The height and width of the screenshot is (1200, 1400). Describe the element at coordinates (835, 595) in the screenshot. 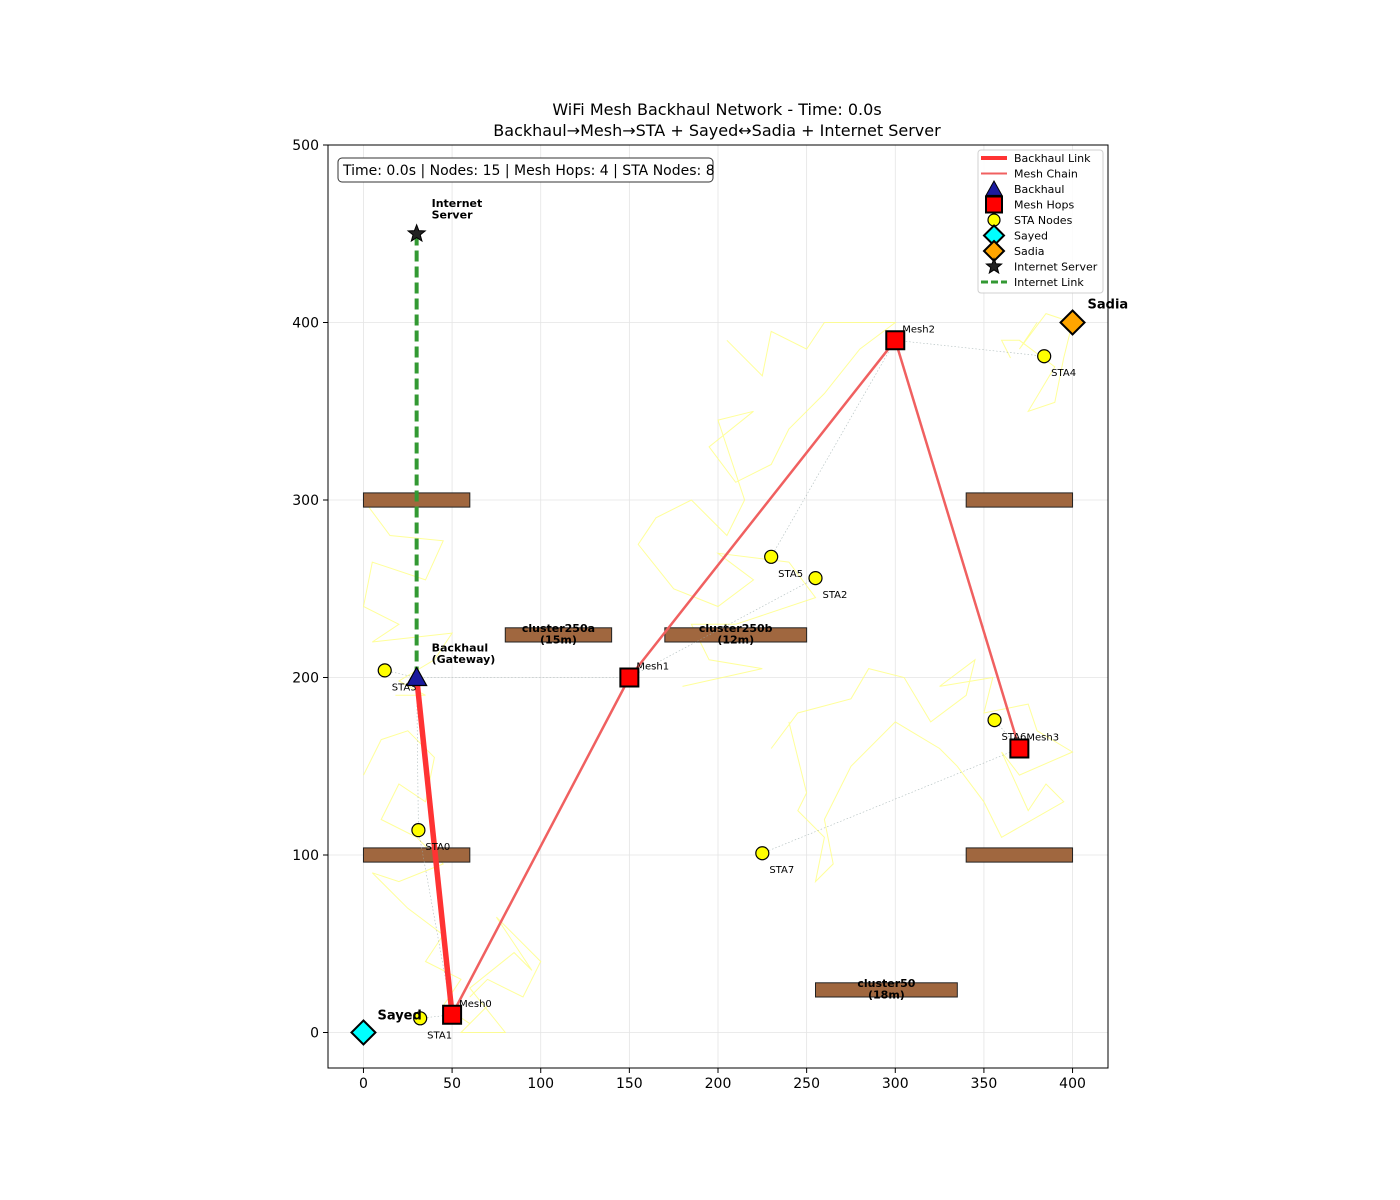

I see `sta-node-label: STA2` at that location.